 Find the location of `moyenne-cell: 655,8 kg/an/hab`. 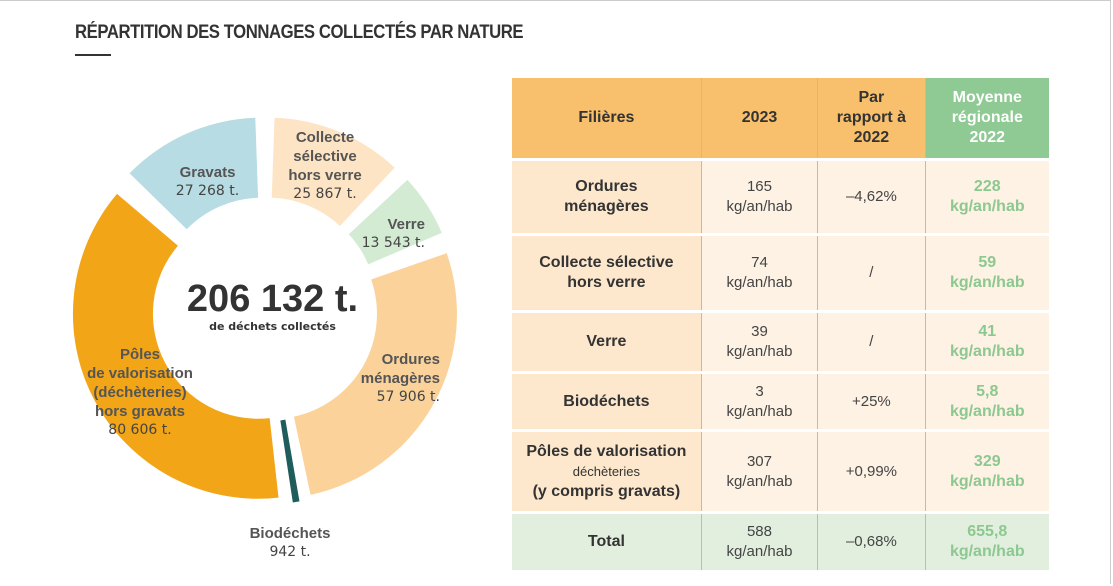

moyenne-cell: 655,8 kg/an/hab is located at coordinates (986, 540).